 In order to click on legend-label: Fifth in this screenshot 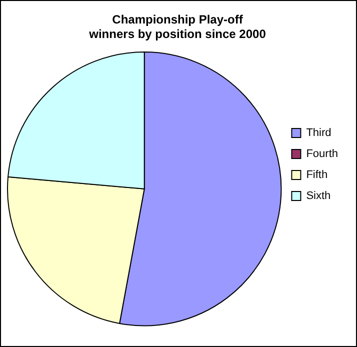, I will do `click(317, 175)`.